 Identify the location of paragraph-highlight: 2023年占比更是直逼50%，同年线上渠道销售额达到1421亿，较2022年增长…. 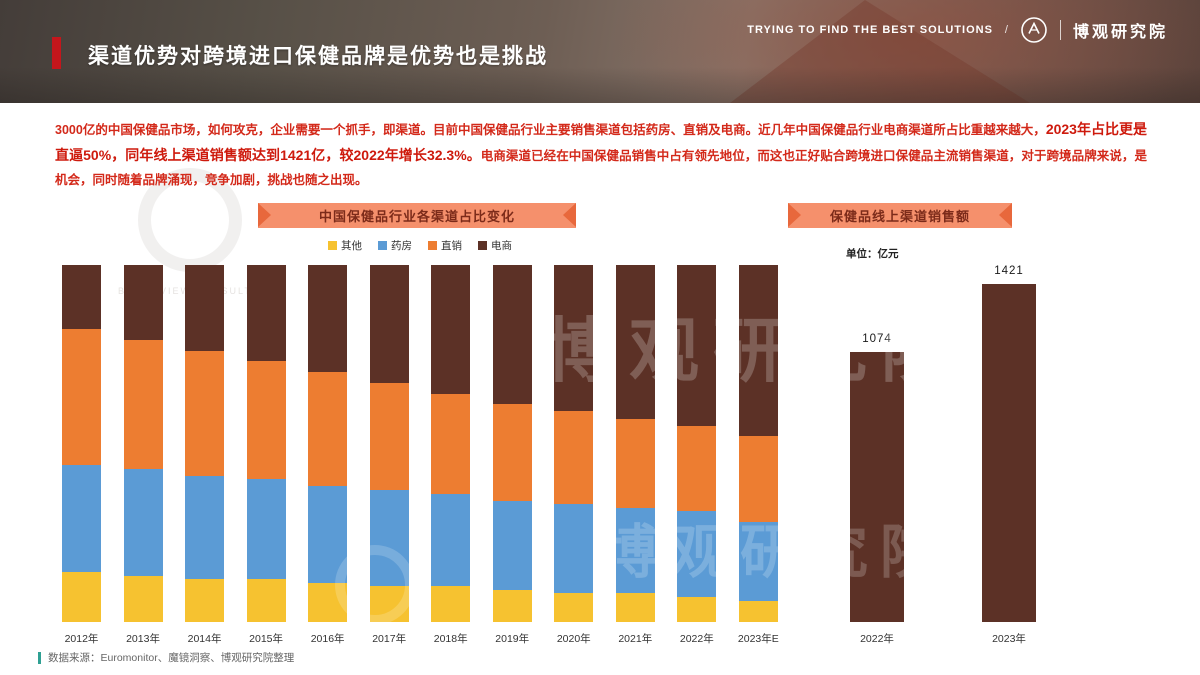
(601, 142).